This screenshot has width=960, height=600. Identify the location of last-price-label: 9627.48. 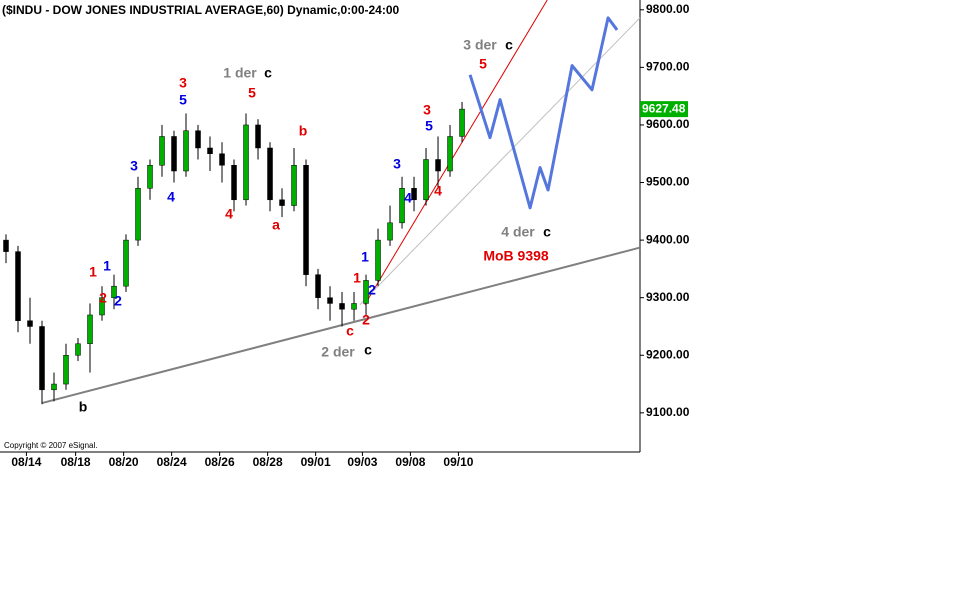
(664, 108).